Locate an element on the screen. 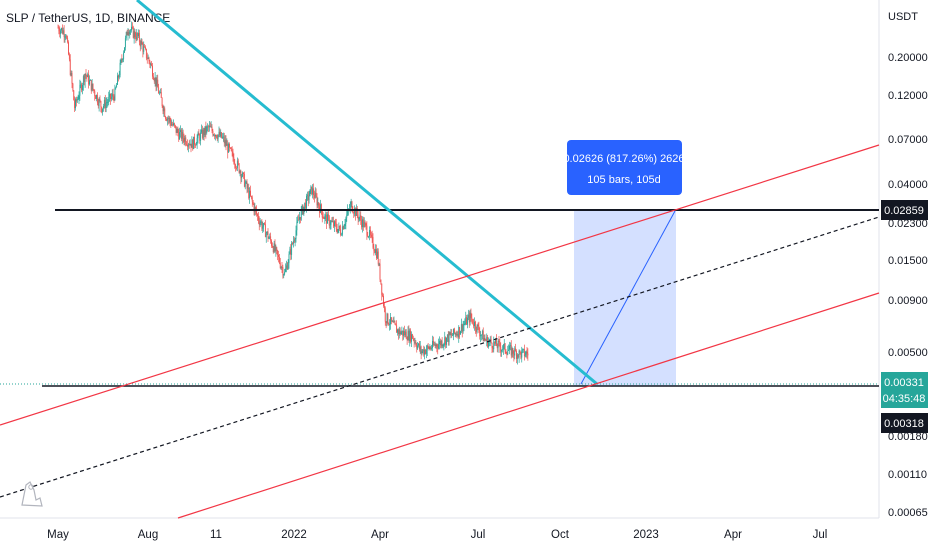 This screenshot has width=932, height=550. price-axis is located at coordinates (905, 275).